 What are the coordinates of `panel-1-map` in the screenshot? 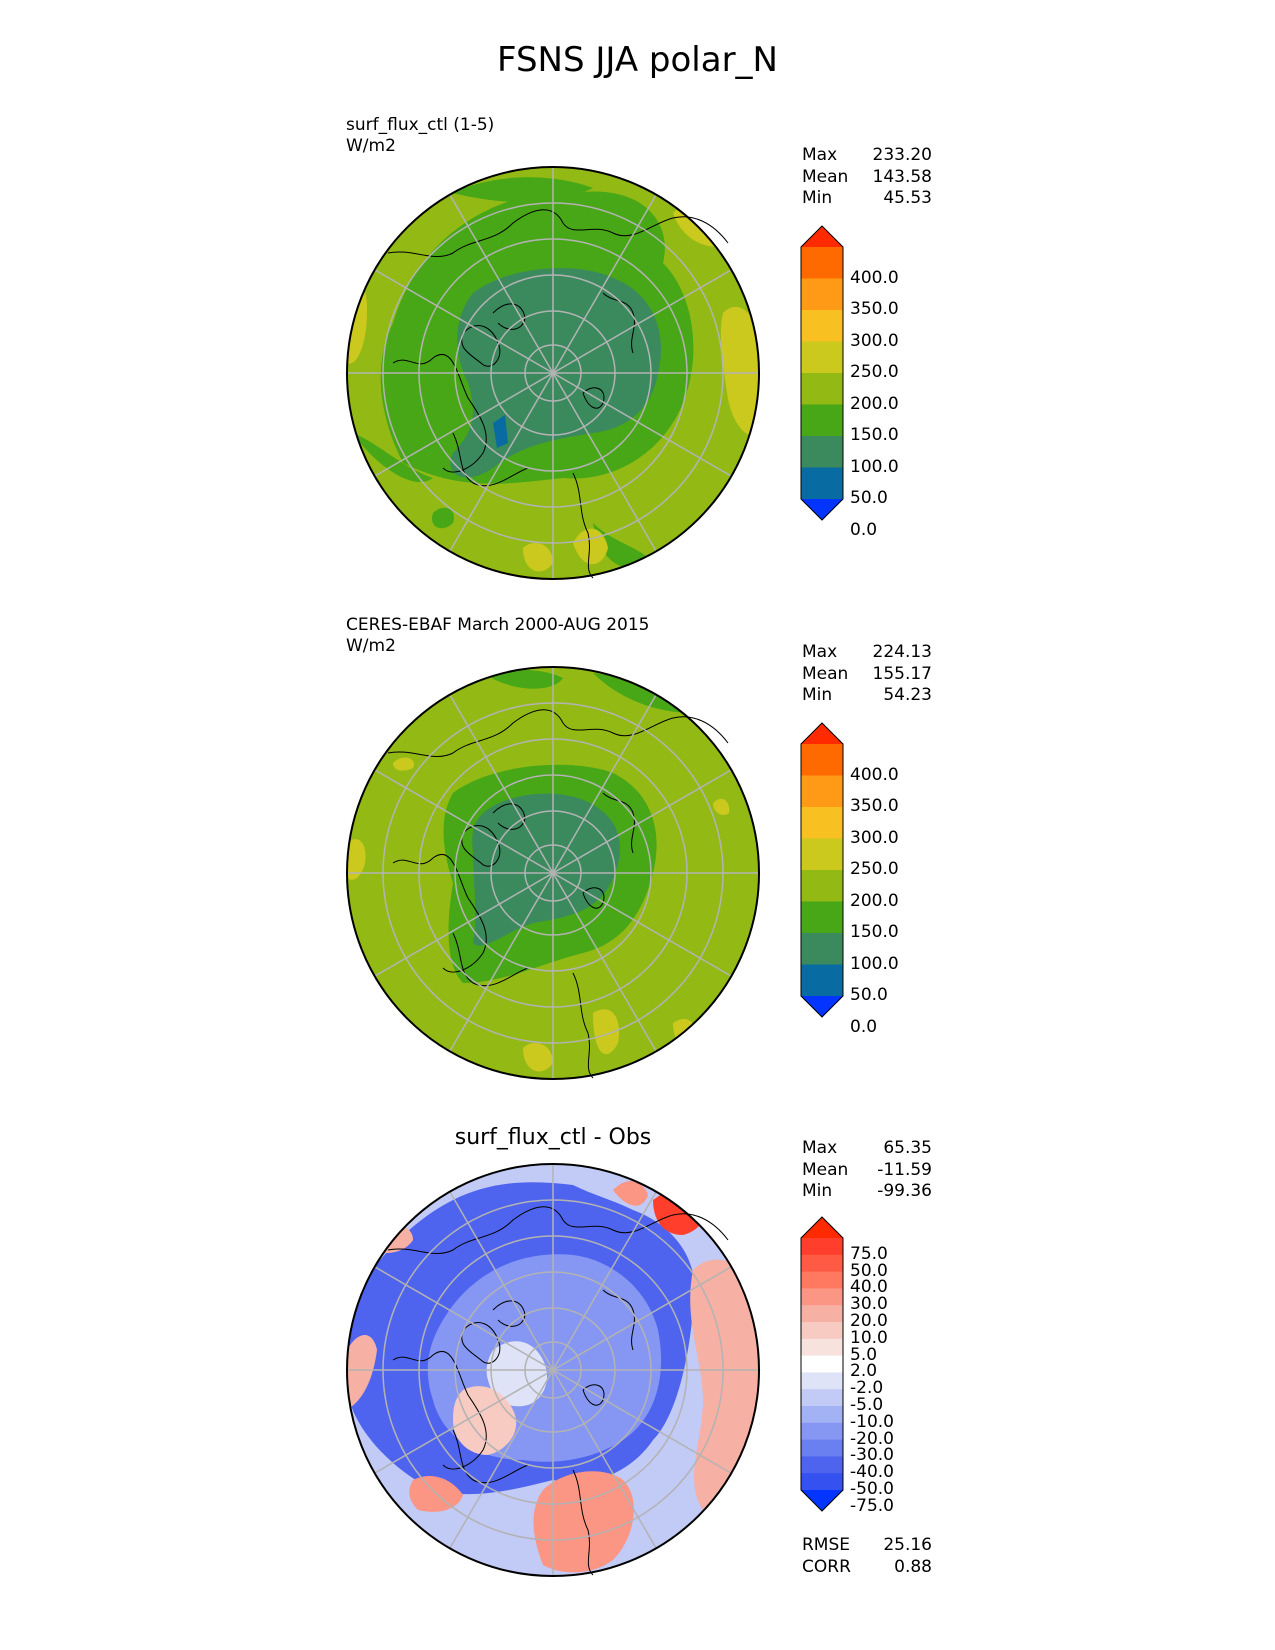 It's located at (553, 373).